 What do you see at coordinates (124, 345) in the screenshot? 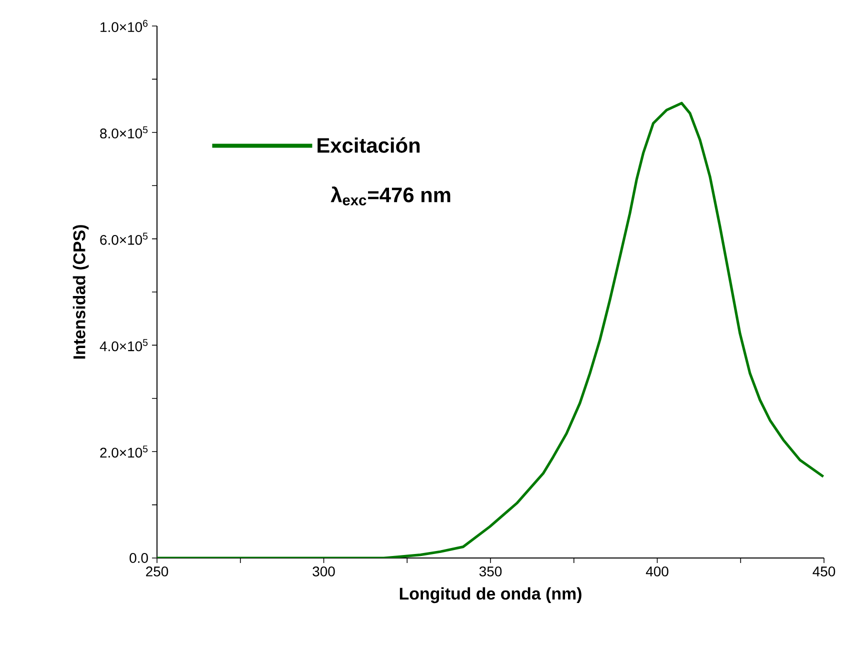
I see `y-tick-label: 4.0×10$^{5}$` at bounding box center [124, 345].